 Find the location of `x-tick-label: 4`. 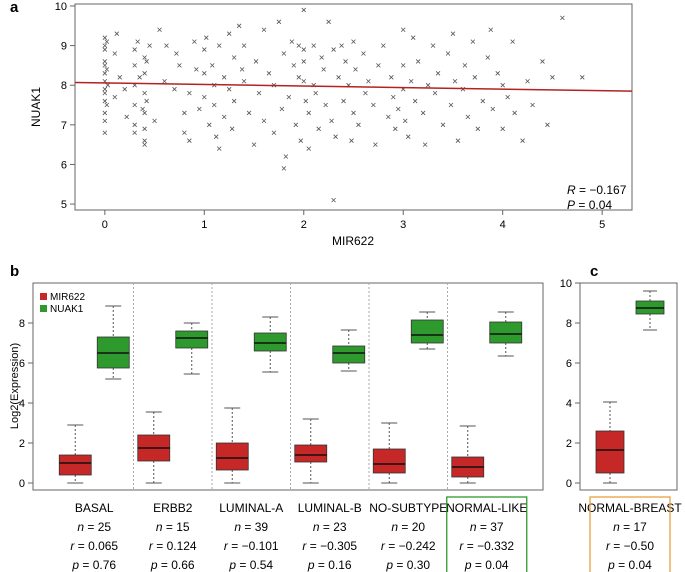

x-tick-label: 4 is located at coordinates (503, 225).